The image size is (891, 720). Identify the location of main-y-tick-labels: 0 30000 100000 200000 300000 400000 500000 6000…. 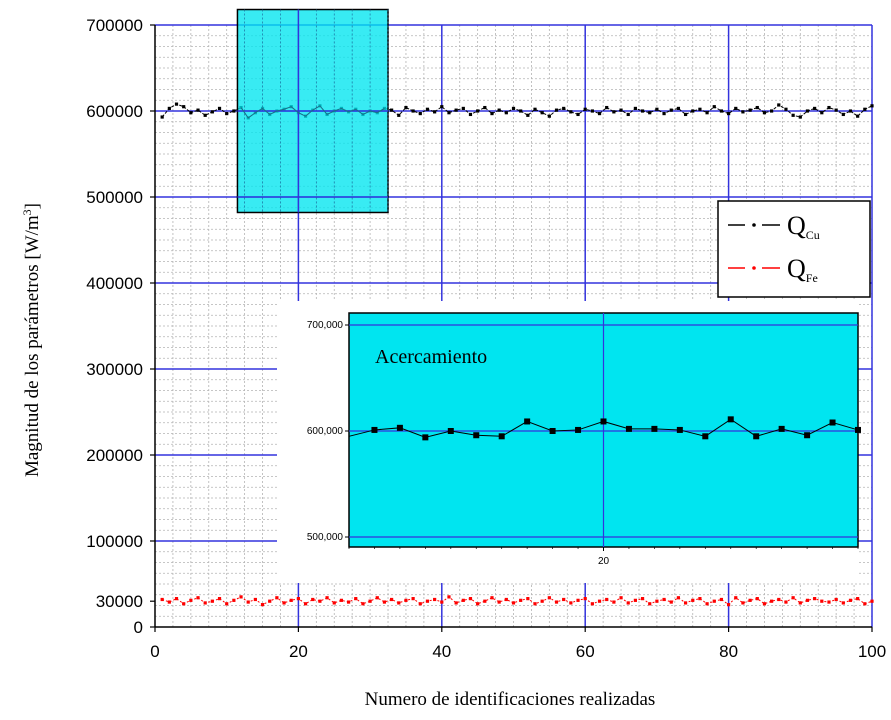
(120, 326).